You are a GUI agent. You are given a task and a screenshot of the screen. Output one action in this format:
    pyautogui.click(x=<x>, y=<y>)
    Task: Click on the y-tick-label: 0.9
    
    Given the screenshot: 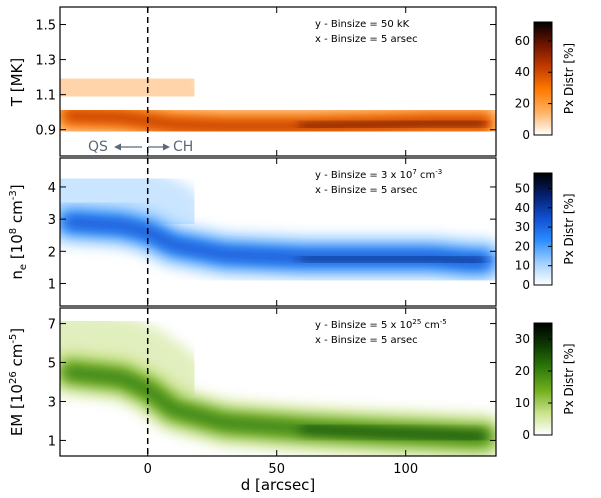 What is the action you would take?
    pyautogui.click(x=45, y=131)
    